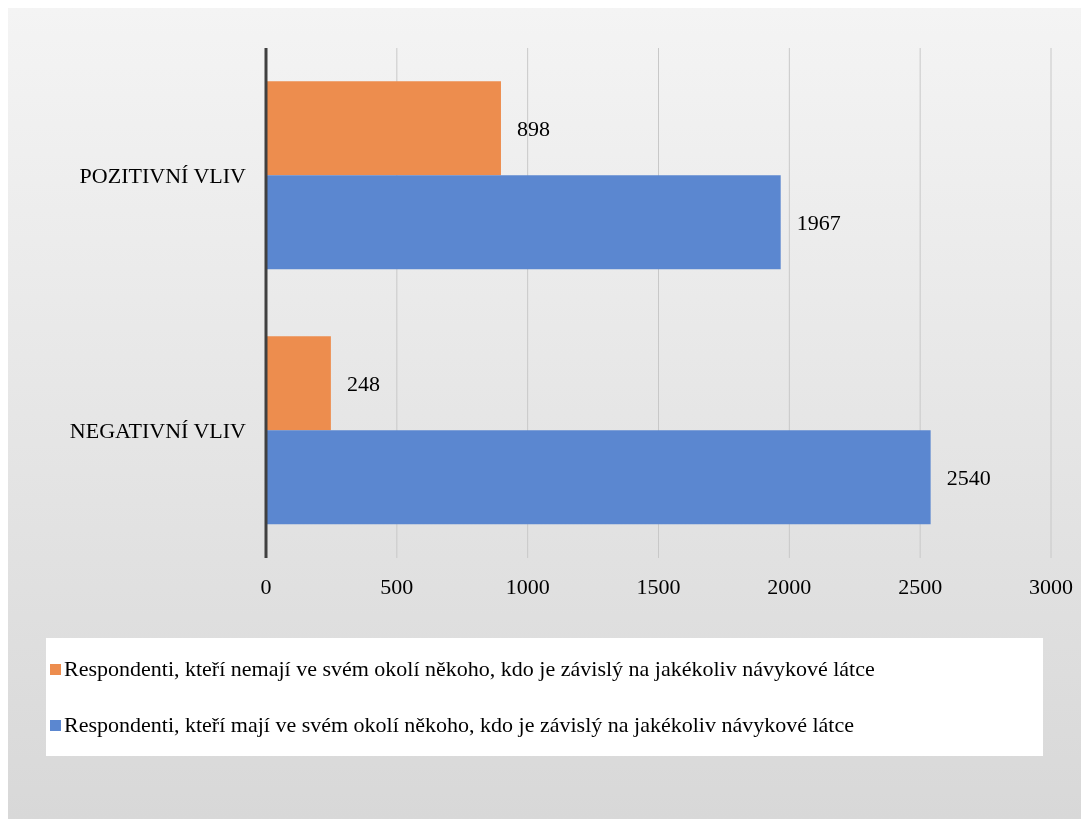  I want to click on legend-label: Respondenti, kteří mají ve svém okolí někoho, kdo je závislý na jakékoliv návykové látce, so click(459, 725).